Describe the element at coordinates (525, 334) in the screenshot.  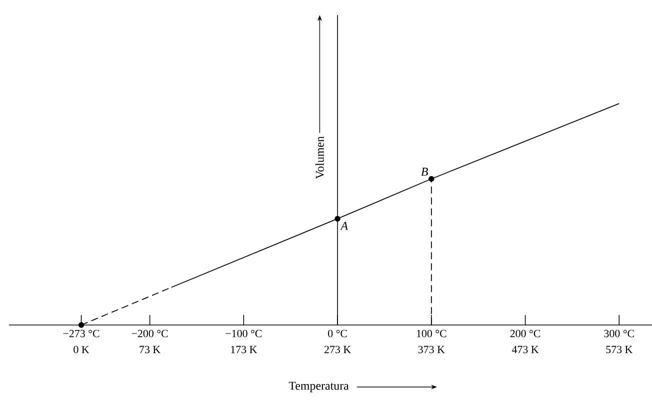
I see `x-tick-label: 200 °C` at that location.